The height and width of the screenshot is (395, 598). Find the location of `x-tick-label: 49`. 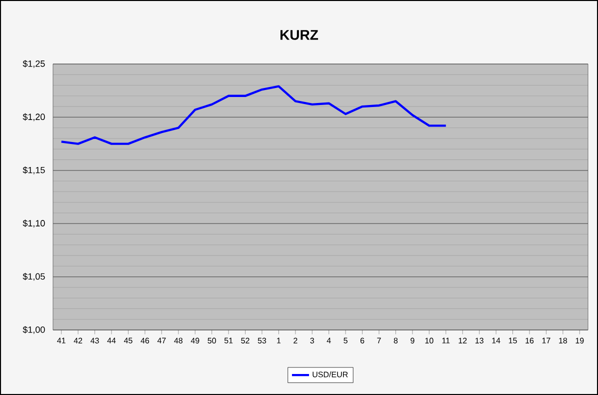

x-tick-label: 49 is located at coordinates (195, 341).